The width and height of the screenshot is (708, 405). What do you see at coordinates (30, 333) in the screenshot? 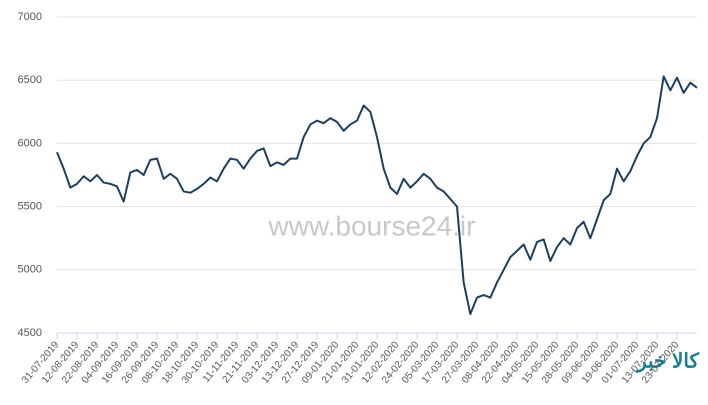
I see `y-tick-label: 4500` at bounding box center [30, 333].